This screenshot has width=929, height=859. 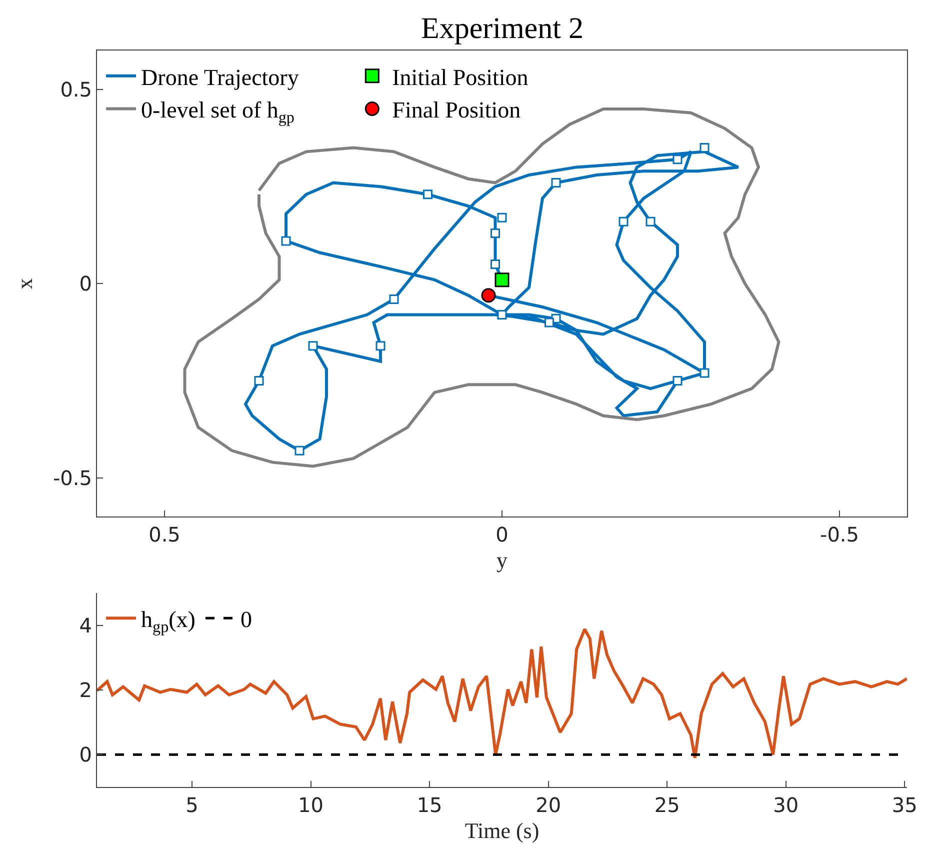 I want to click on legend-label: Initial Position, so click(x=460, y=77).